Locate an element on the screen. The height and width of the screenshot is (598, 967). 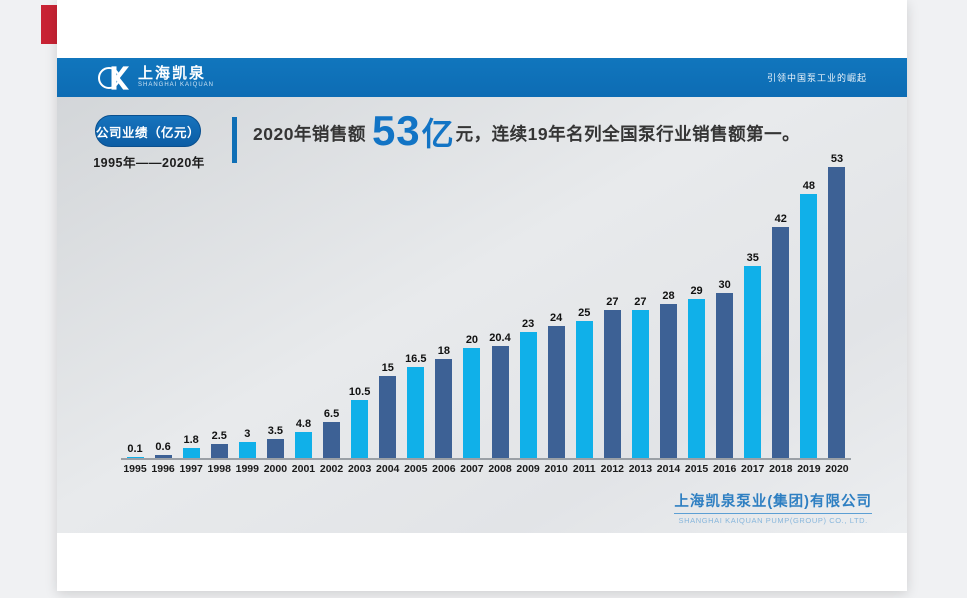
bar-group: 0.6 is located at coordinates (163, 449).